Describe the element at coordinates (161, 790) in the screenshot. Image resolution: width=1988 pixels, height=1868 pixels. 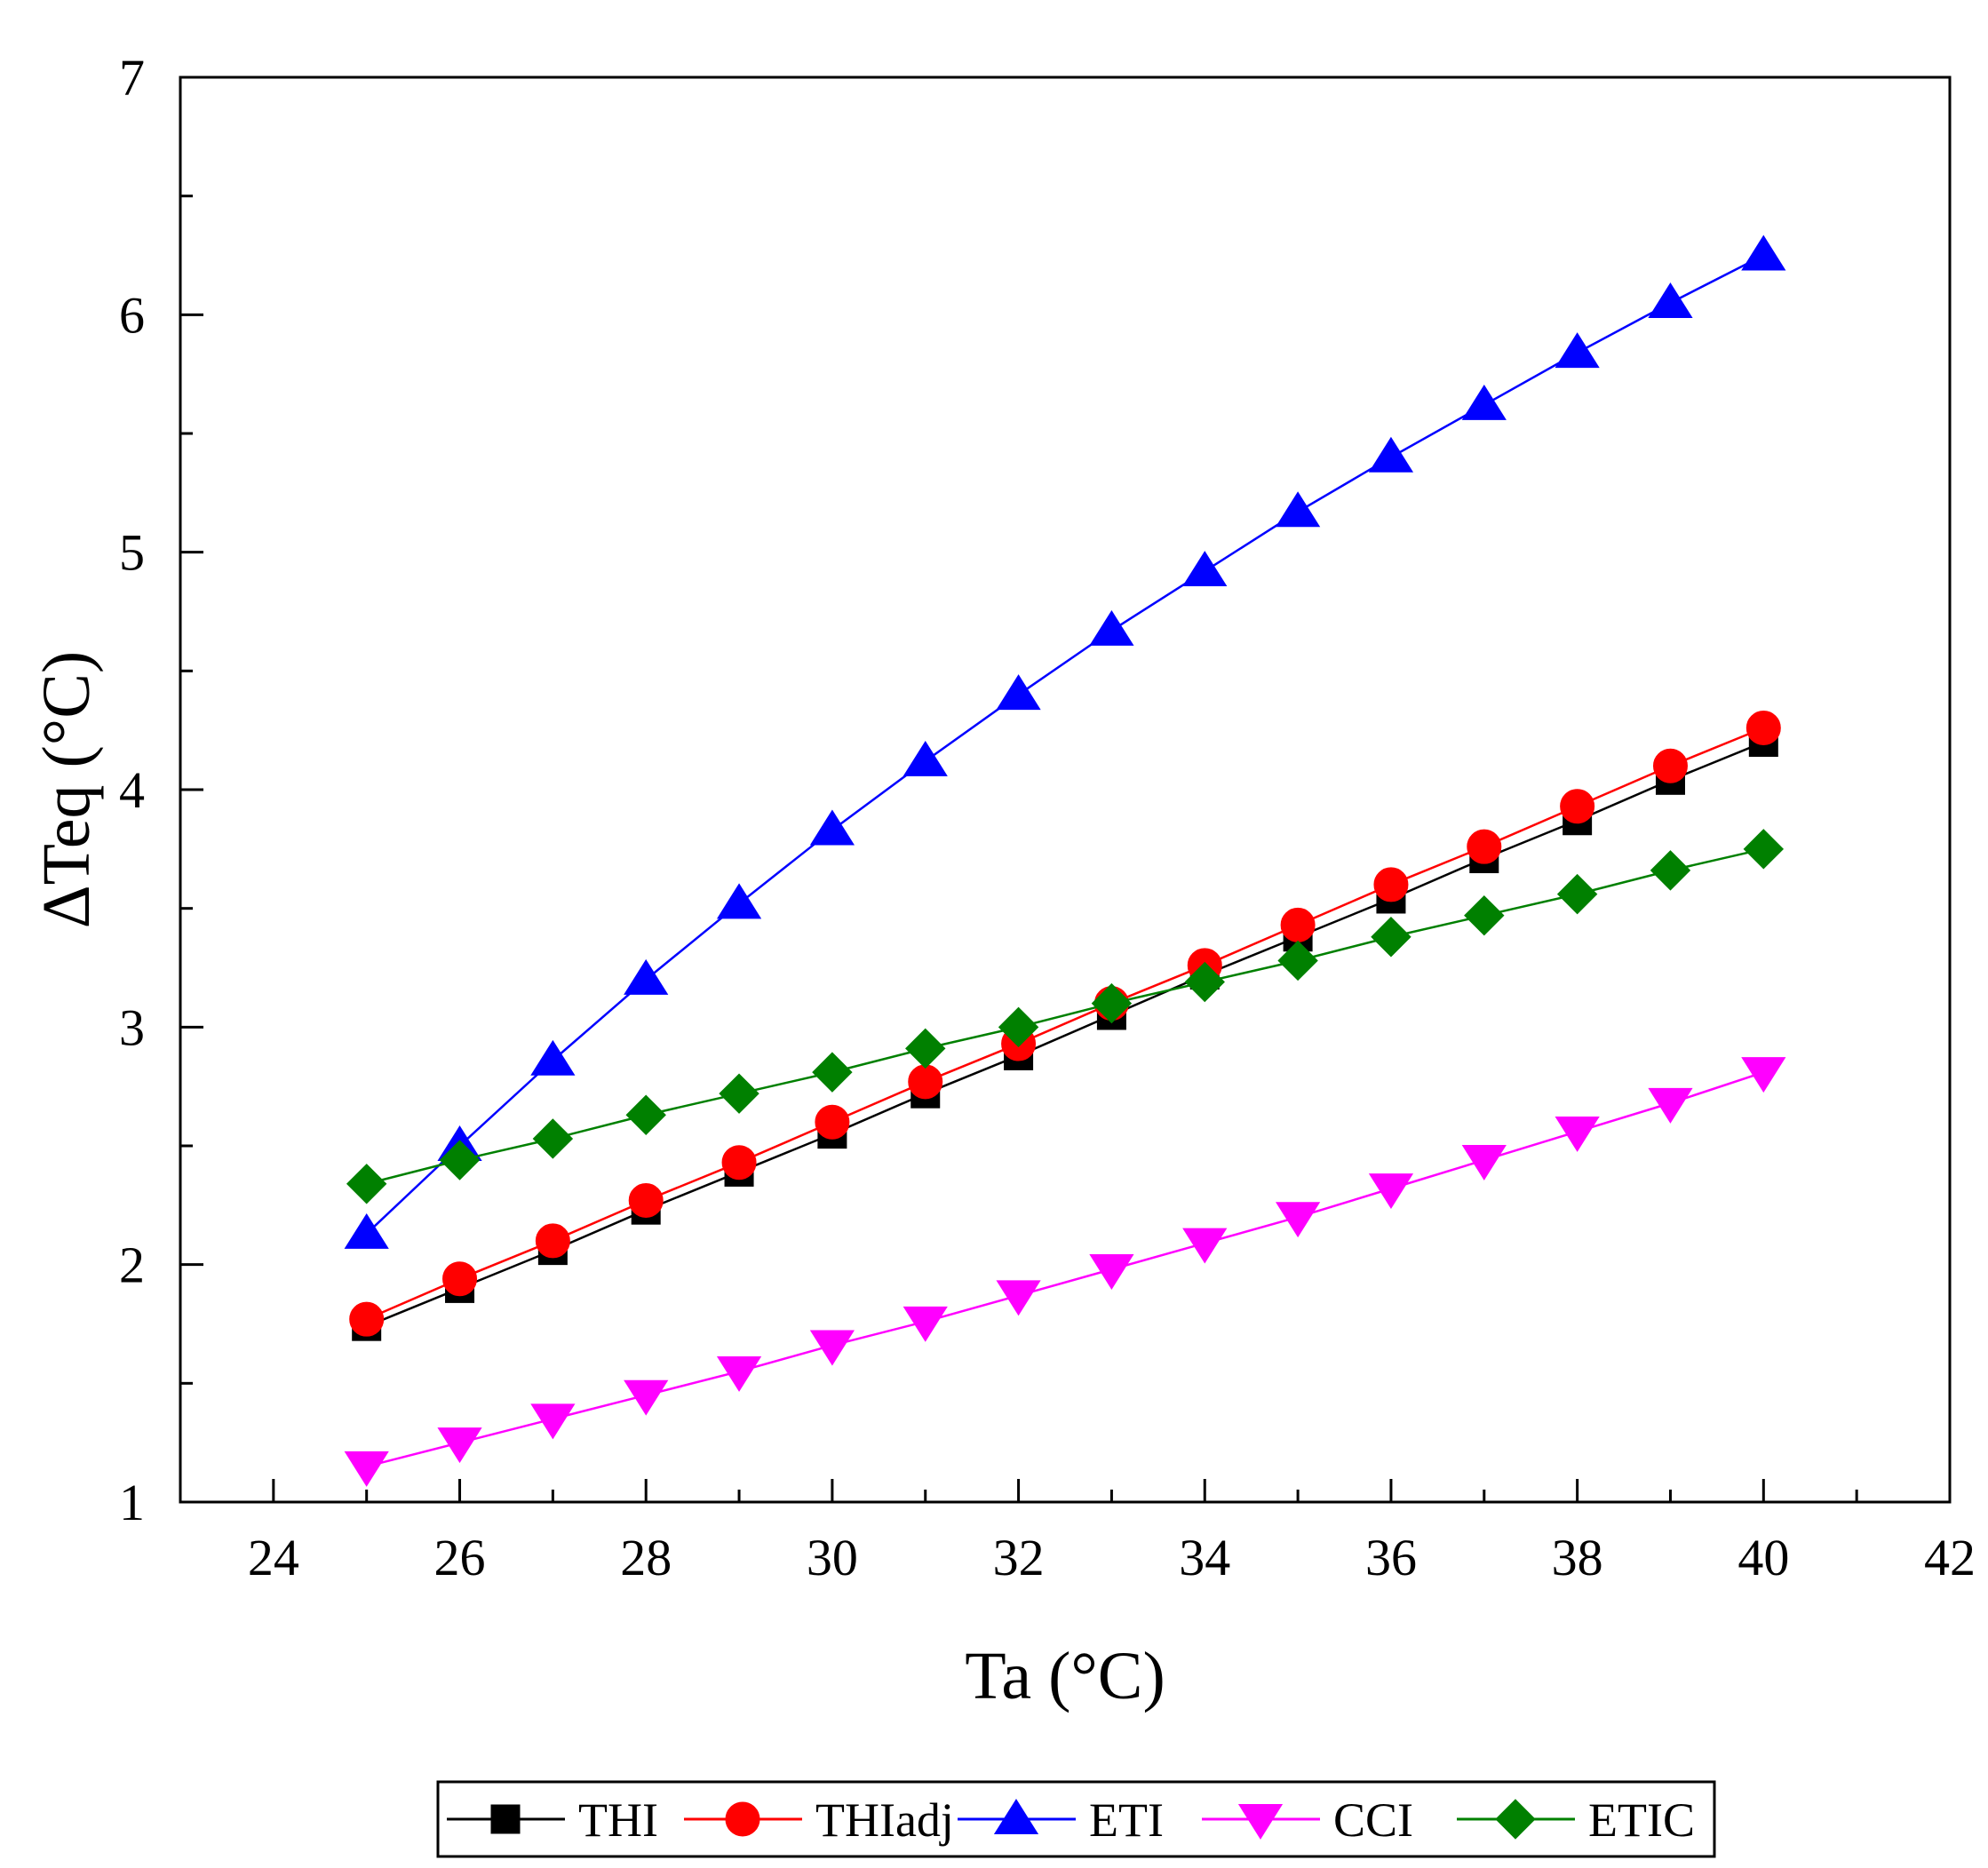
I see `y-axis-ticks: 1 2 3 4 5 6 7` at that location.